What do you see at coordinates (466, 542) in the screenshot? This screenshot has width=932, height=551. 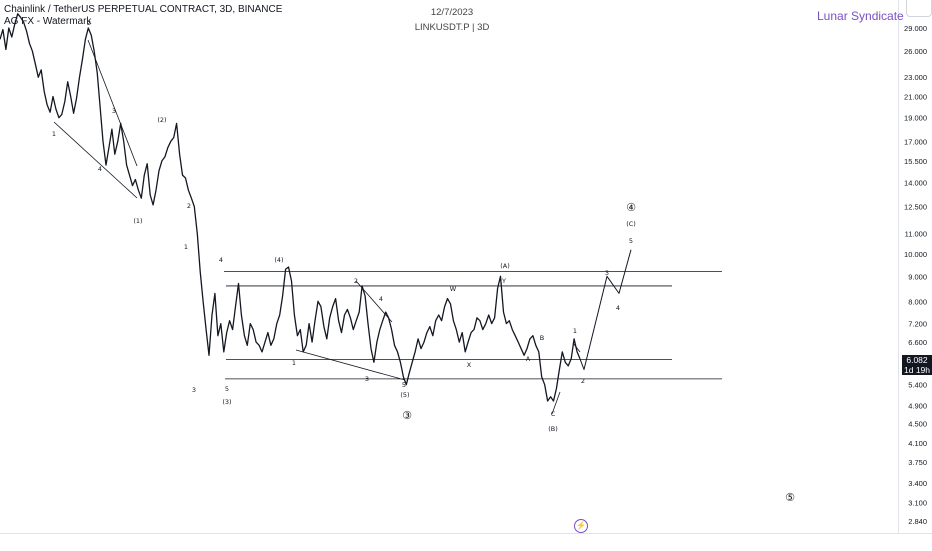 I see `time-axis` at bounding box center [466, 542].